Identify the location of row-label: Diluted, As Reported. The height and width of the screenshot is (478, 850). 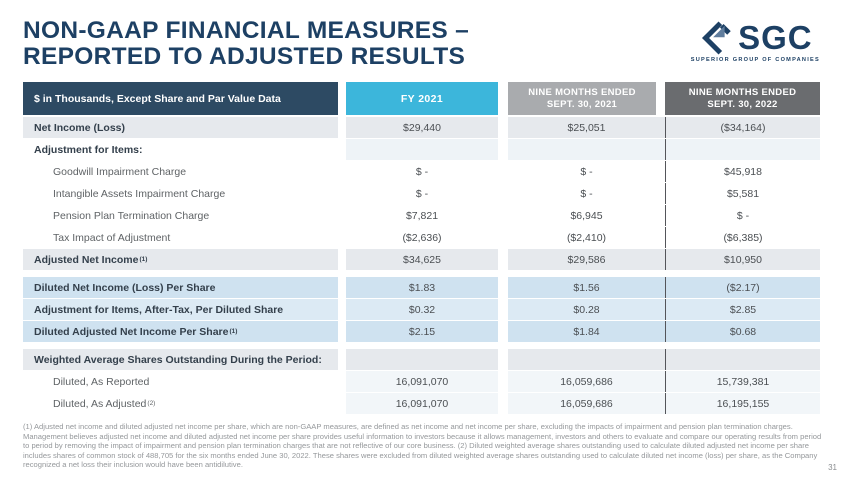
(180, 381).